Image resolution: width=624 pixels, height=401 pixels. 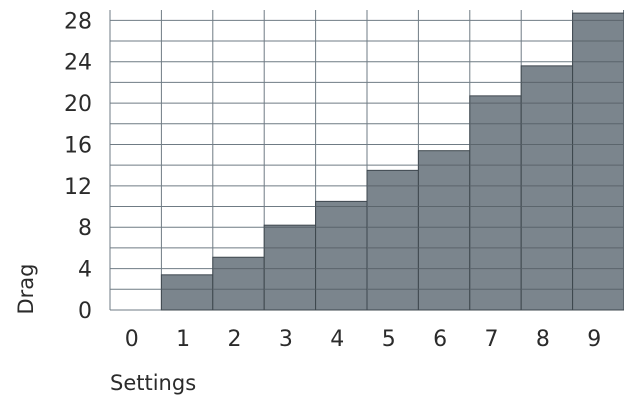 I want to click on x-tick-label: 0, so click(x=132, y=339).